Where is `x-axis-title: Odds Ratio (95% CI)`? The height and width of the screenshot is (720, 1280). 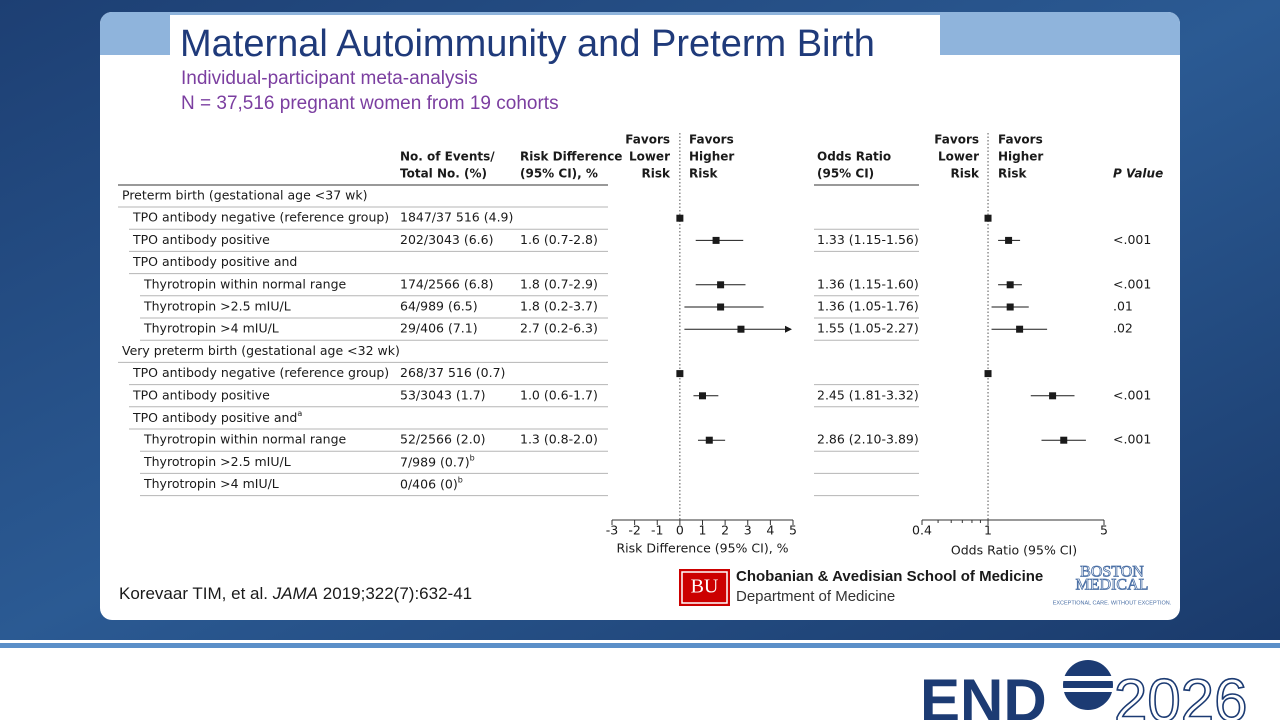 x-axis-title: Odds Ratio (95% CI) is located at coordinates (1014, 550).